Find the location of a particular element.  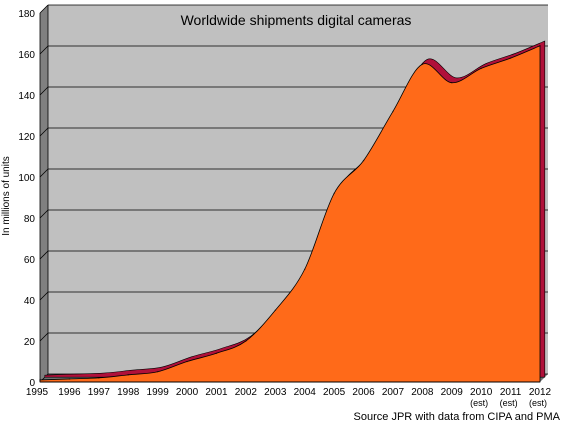

data-point-2007 is located at coordinates (393, 111).